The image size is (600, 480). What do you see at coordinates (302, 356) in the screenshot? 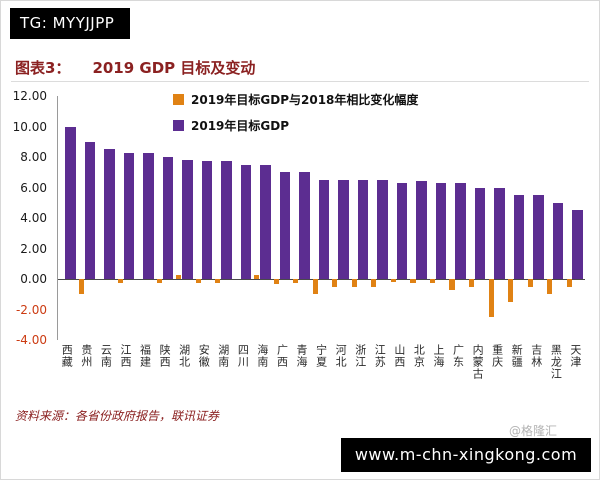
I see `x-tick-label: 青海` at bounding box center [302, 356].